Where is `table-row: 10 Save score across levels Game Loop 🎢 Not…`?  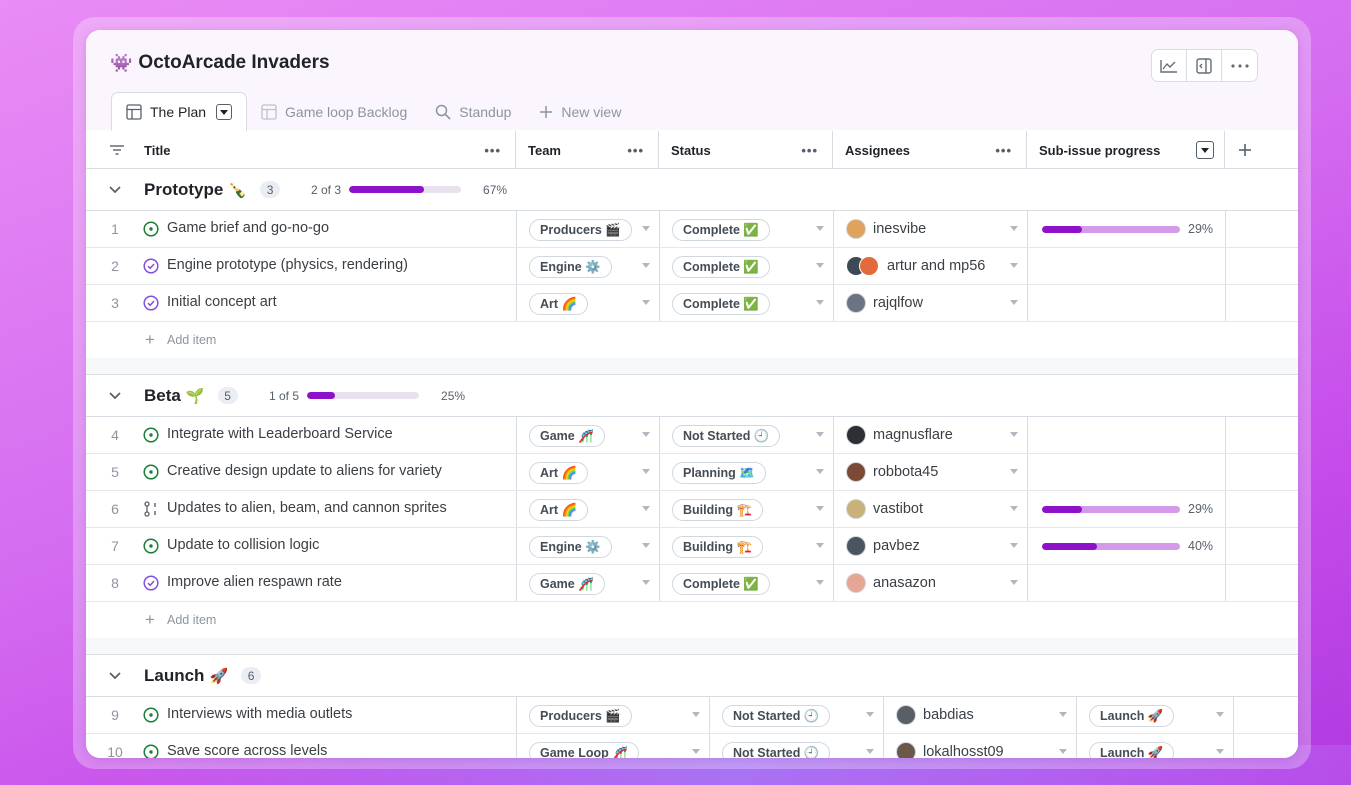
table-row: 10 Save score across levels Game Loop 🎢 Not… is located at coordinates (692, 746).